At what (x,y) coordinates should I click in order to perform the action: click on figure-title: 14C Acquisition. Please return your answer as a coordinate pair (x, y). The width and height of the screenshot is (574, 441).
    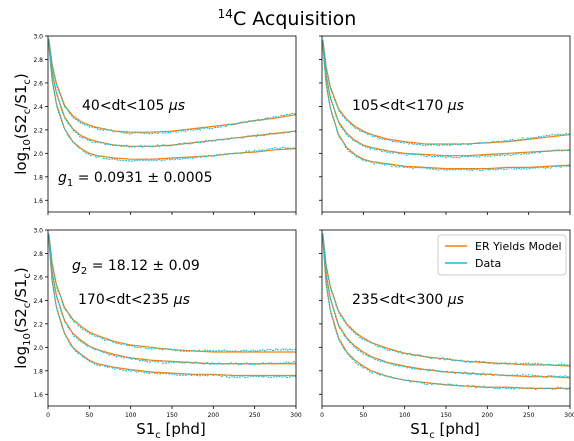
    Looking at the image, I should click on (287, 18).